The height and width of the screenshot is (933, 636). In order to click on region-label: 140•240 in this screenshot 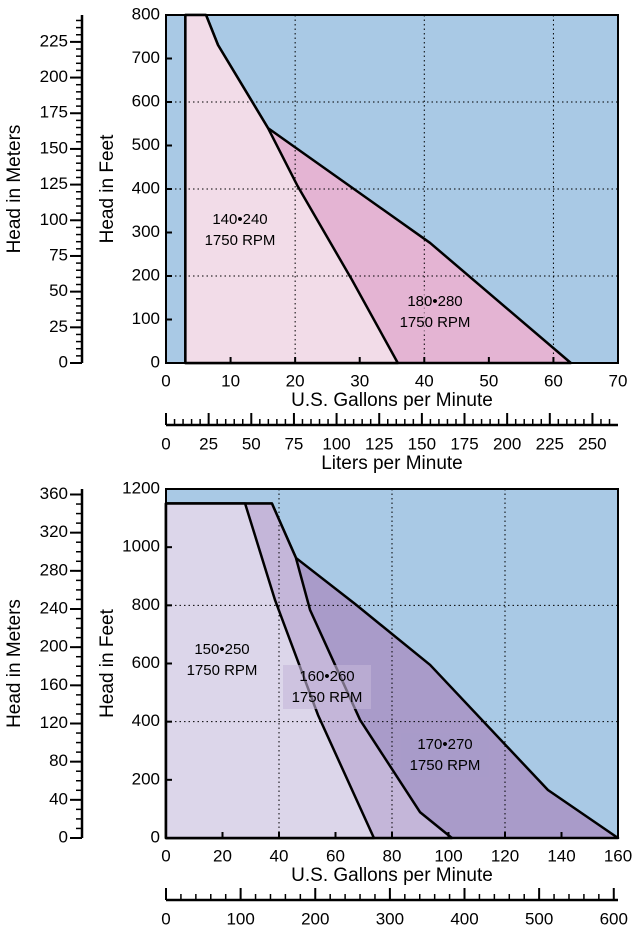, I will do `click(239, 219)`.